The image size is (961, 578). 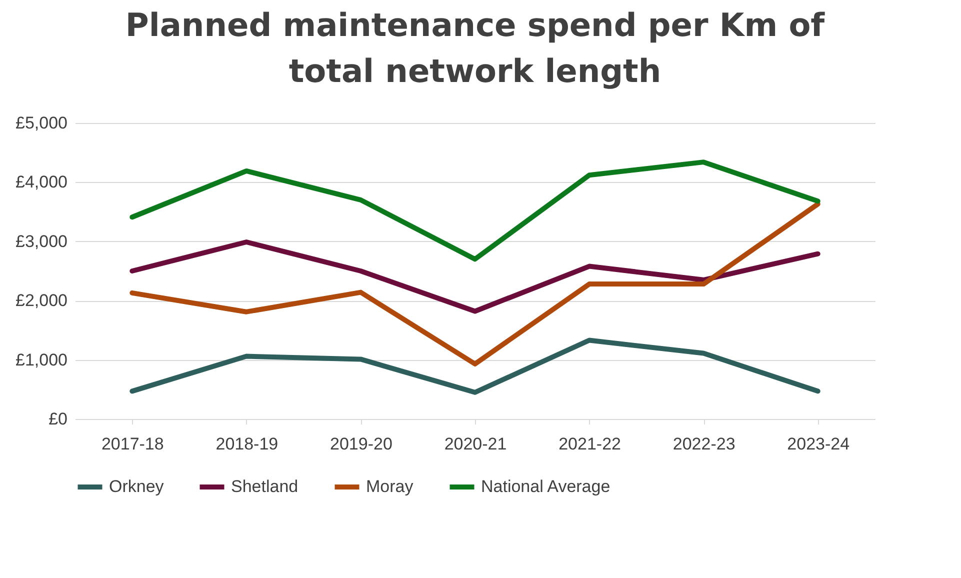 I want to click on x-tick-label: 2023-24, so click(x=818, y=444).